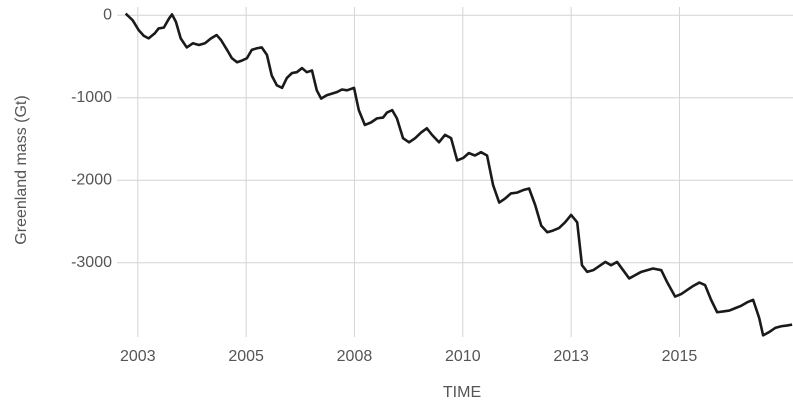 Image resolution: width=793 pixels, height=406 pixels. What do you see at coordinates (91, 262) in the screenshot?
I see `y-tick-label: -3000` at bounding box center [91, 262].